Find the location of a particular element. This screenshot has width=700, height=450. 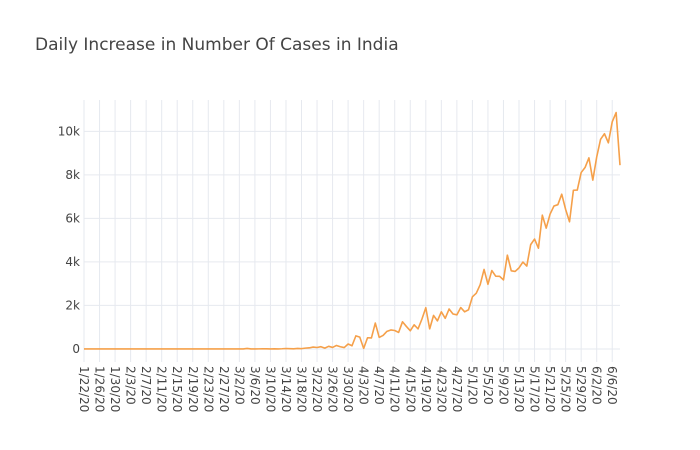

x-tick-label: 4/27/20 is located at coordinates (457, 389).